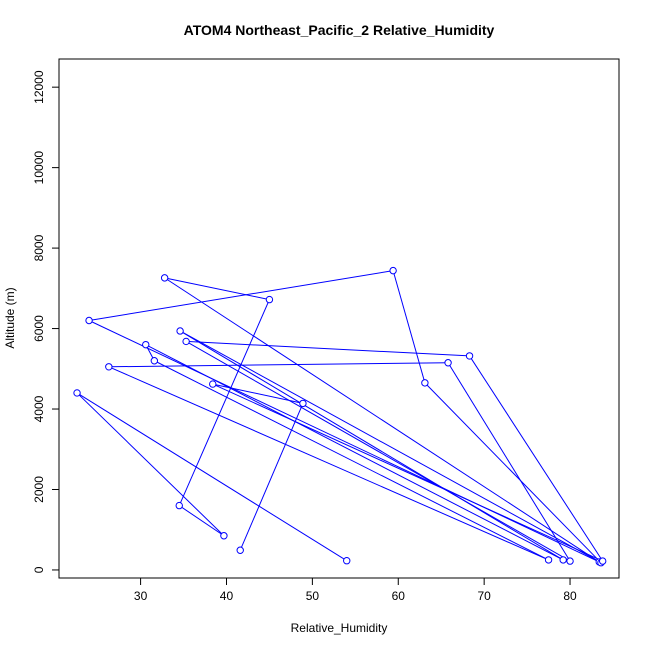 The height and width of the screenshot is (650, 650). Describe the element at coordinates (399, 596) in the screenshot. I see `x-tick-label: 60` at that location.